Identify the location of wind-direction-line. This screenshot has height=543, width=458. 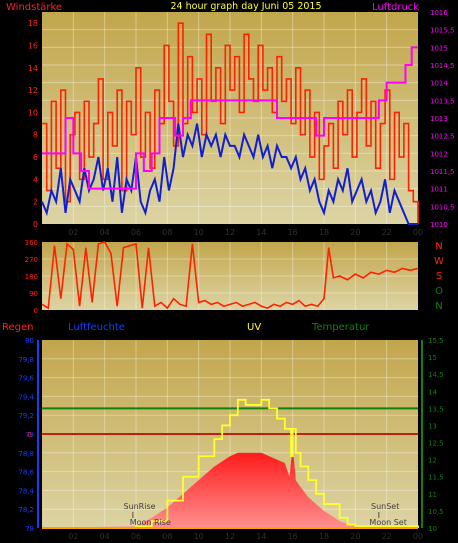
(230, 275).